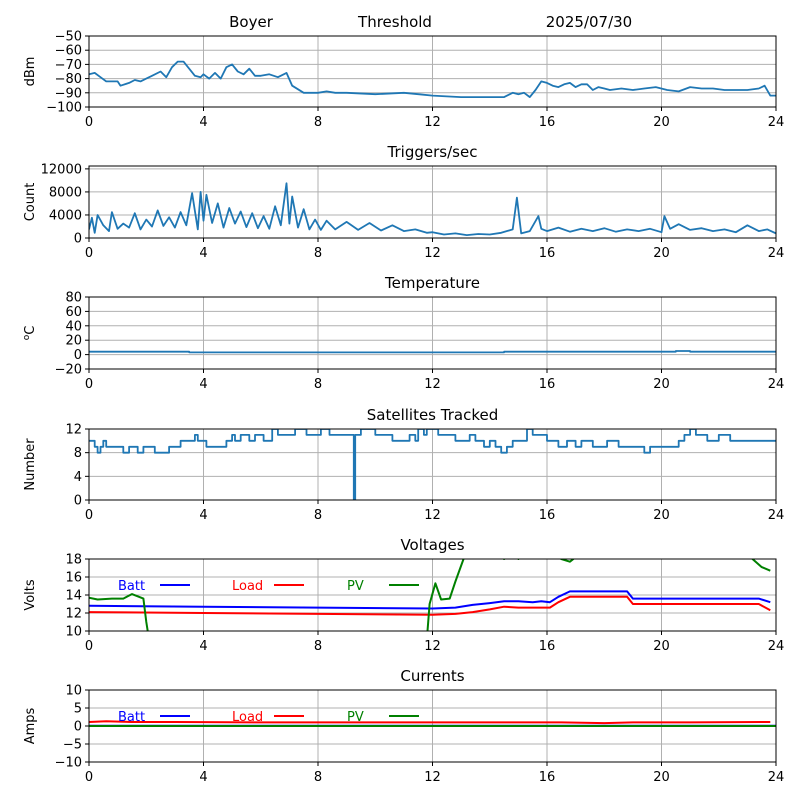 The height and width of the screenshot is (800, 800). I want to click on y-tick-label: 4, so click(78, 477).